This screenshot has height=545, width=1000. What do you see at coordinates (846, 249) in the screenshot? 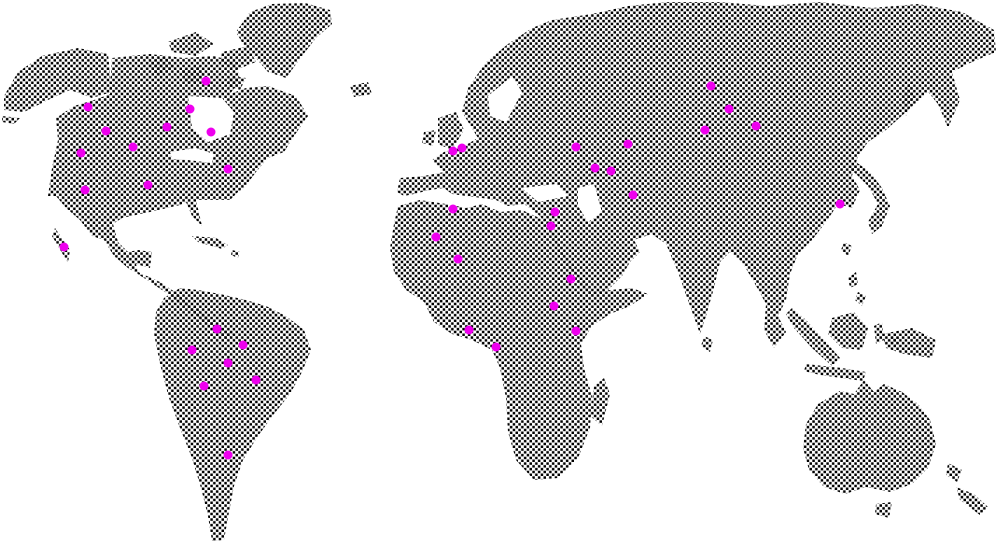
I see `island-taiwan` at bounding box center [846, 249].